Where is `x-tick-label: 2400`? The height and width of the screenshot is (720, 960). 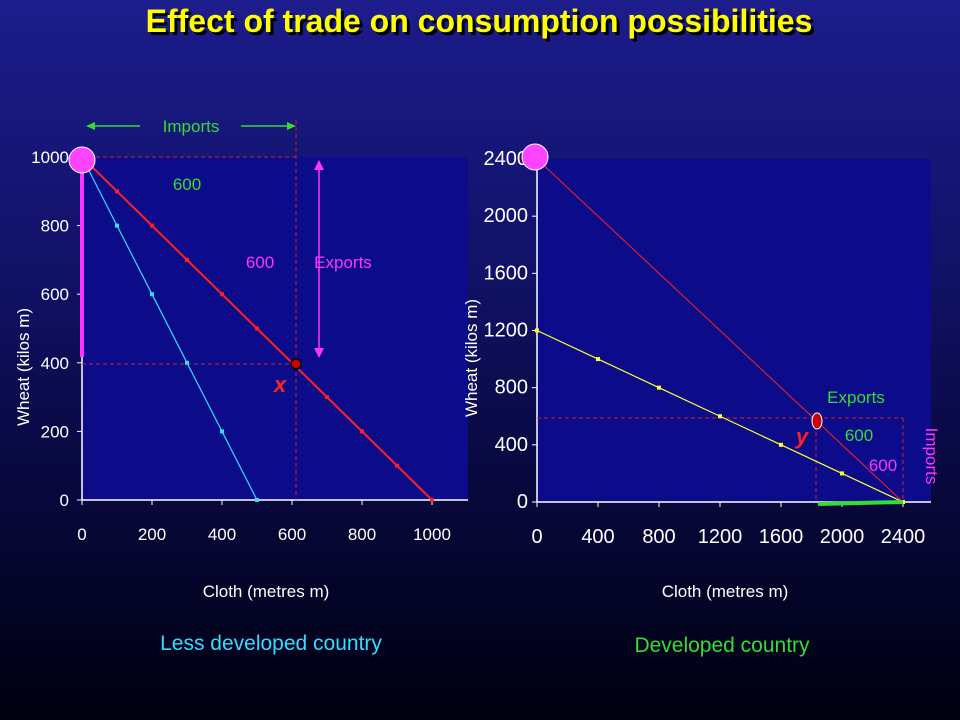
x-tick-label: 2400 is located at coordinates (903, 537).